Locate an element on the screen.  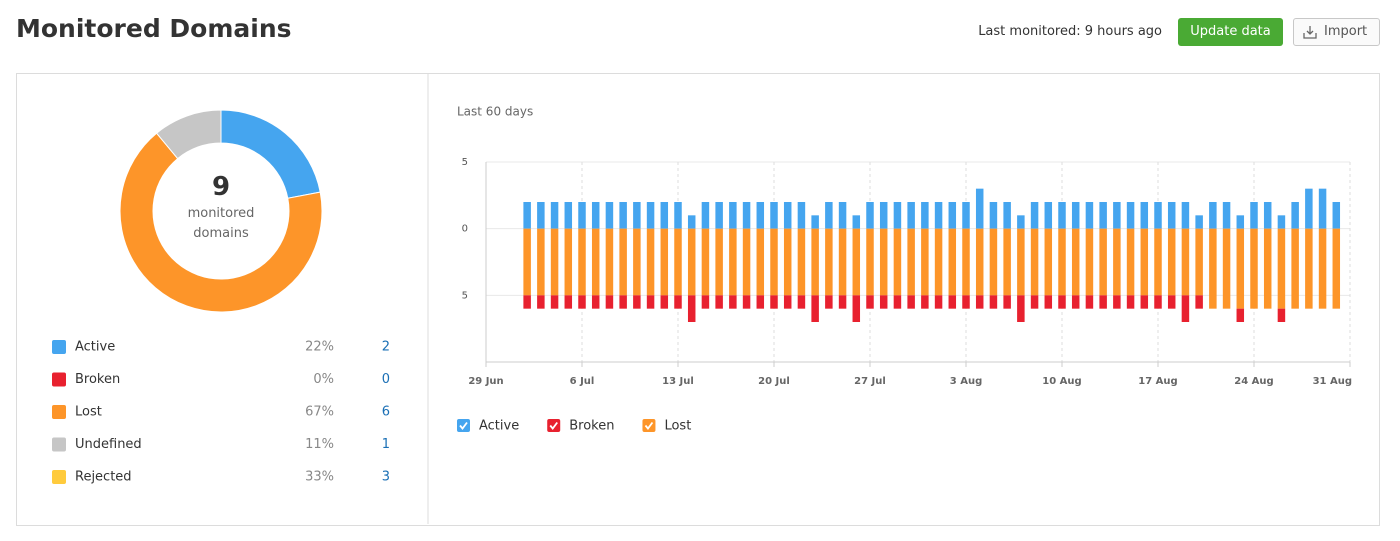
total-label: monitored domains is located at coordinates (221, 223).